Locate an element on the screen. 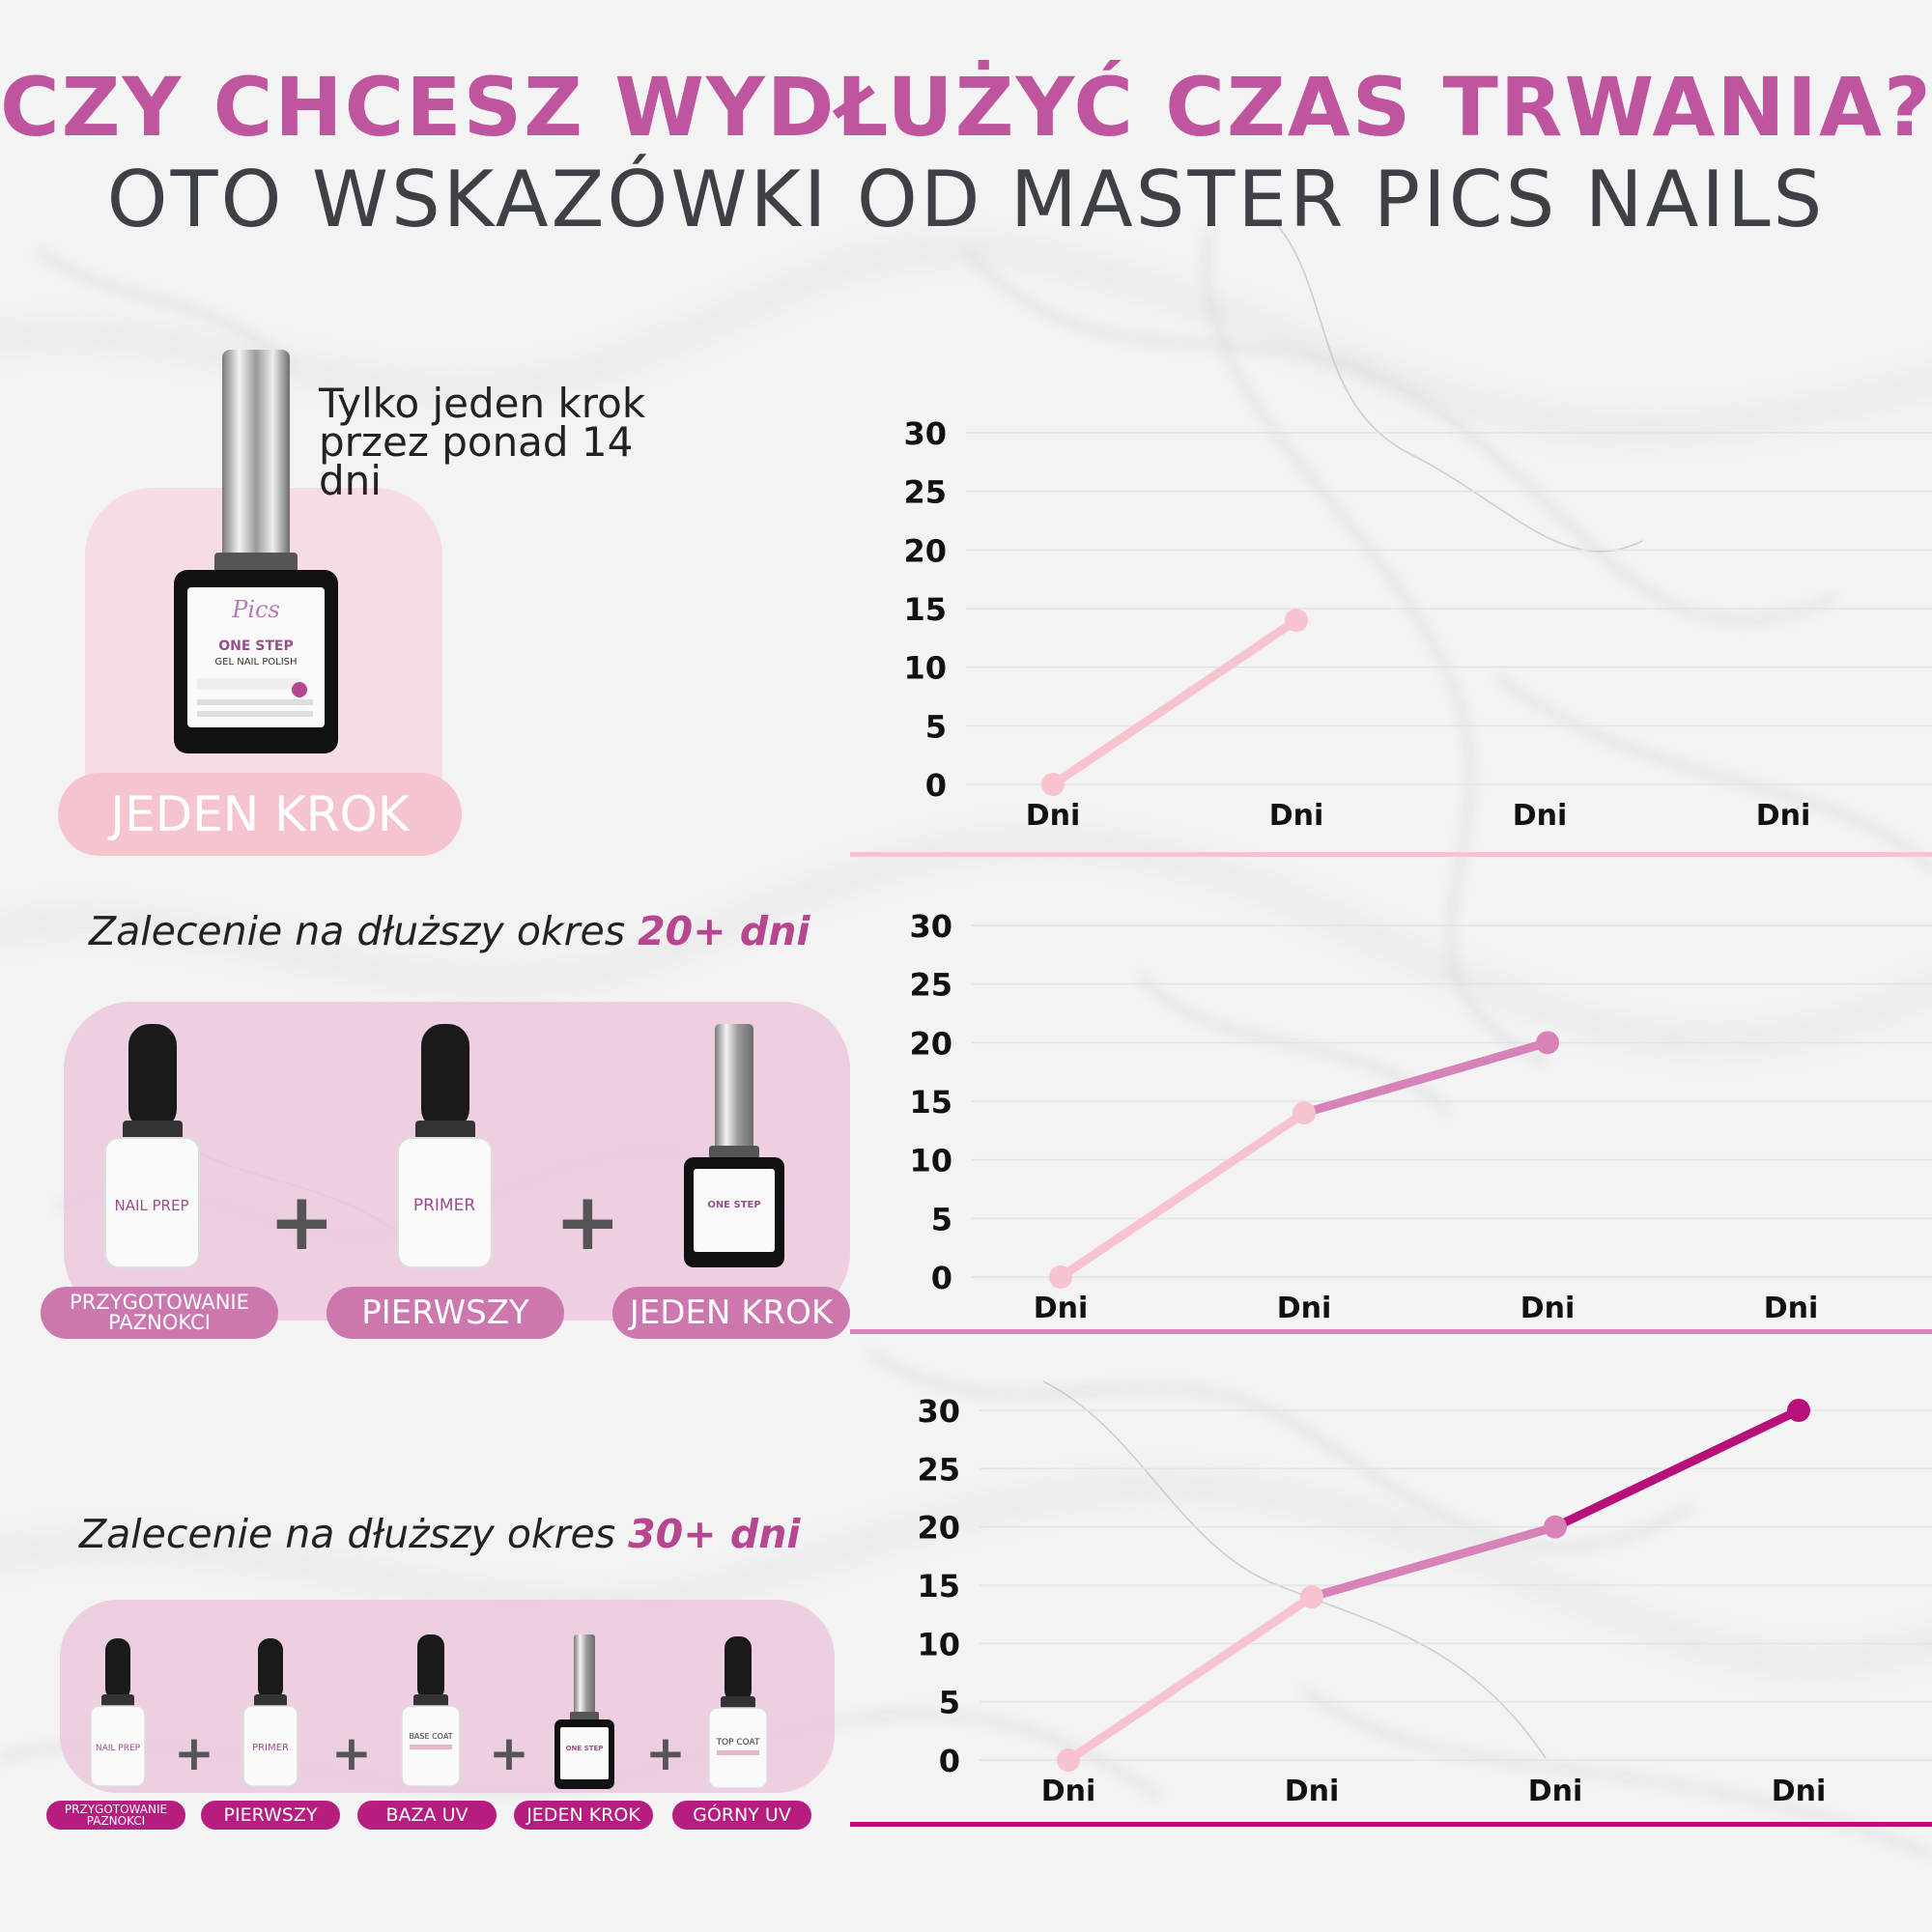  svg-text: GEL NAIL POLISH is located at coordinates (256, 662).